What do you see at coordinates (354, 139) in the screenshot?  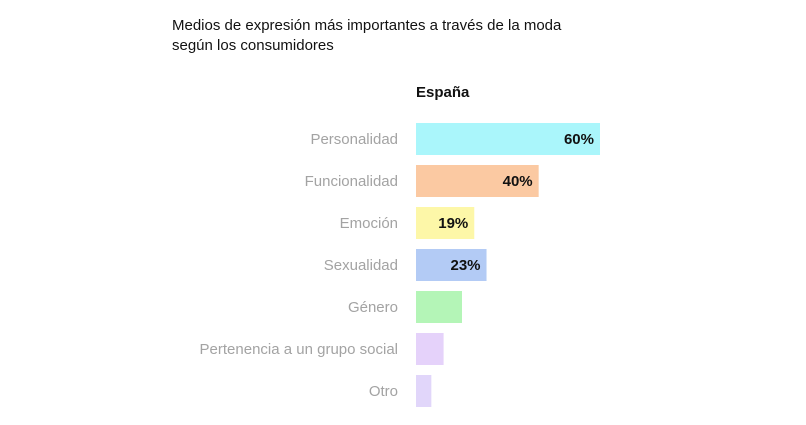 I see `category-label-0: Personalidad` at bounding box center [354, 139].